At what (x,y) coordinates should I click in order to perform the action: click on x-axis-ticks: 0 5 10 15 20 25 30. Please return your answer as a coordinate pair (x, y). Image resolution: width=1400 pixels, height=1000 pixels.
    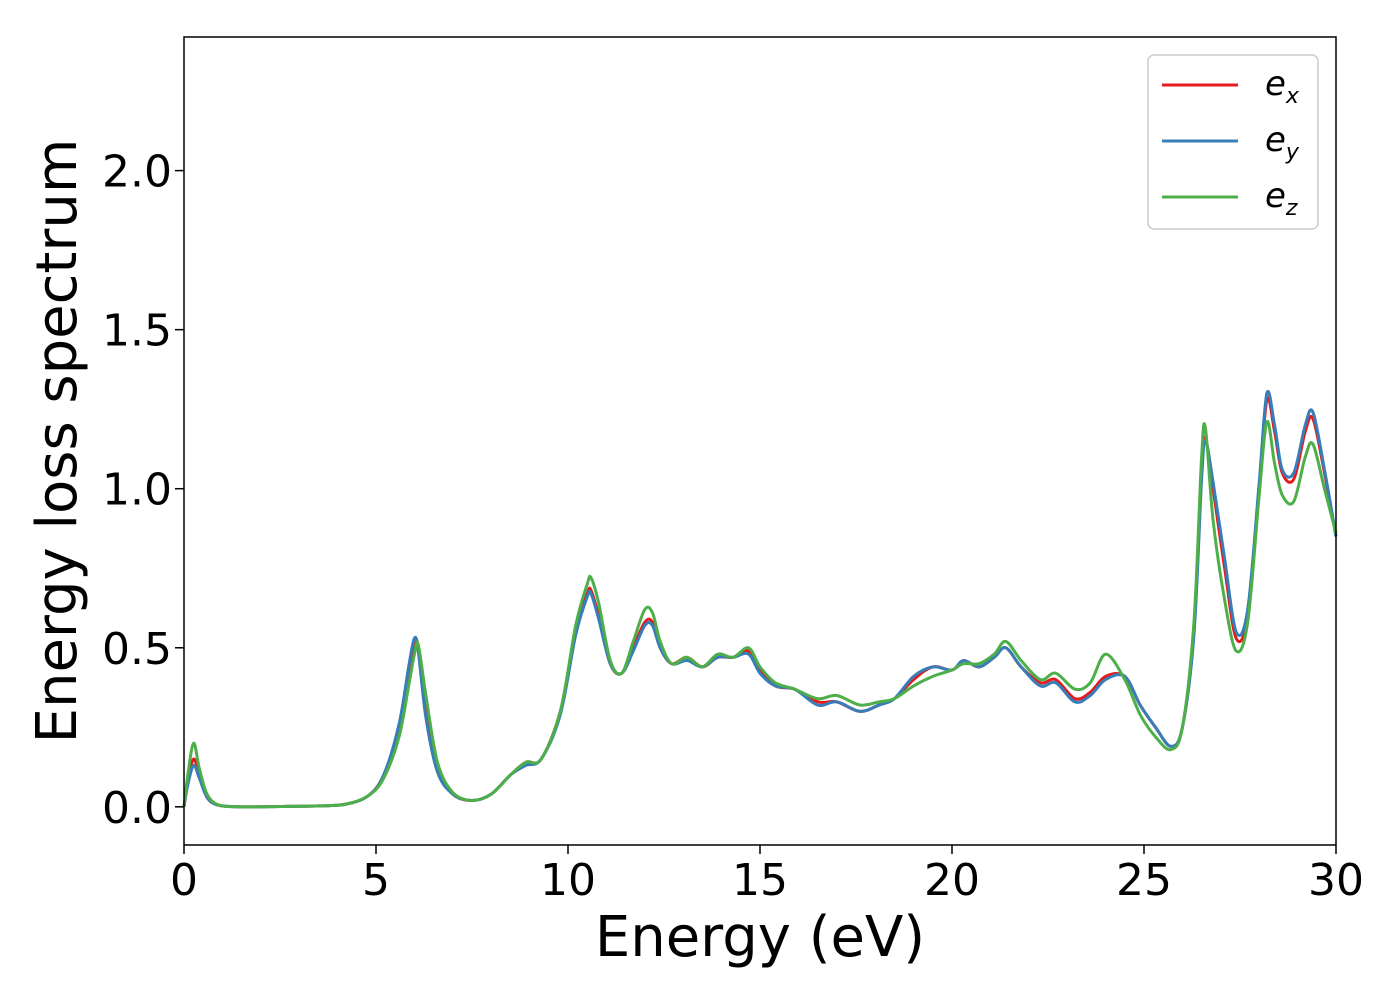
    Looking at the image, I should click on (767, 875).